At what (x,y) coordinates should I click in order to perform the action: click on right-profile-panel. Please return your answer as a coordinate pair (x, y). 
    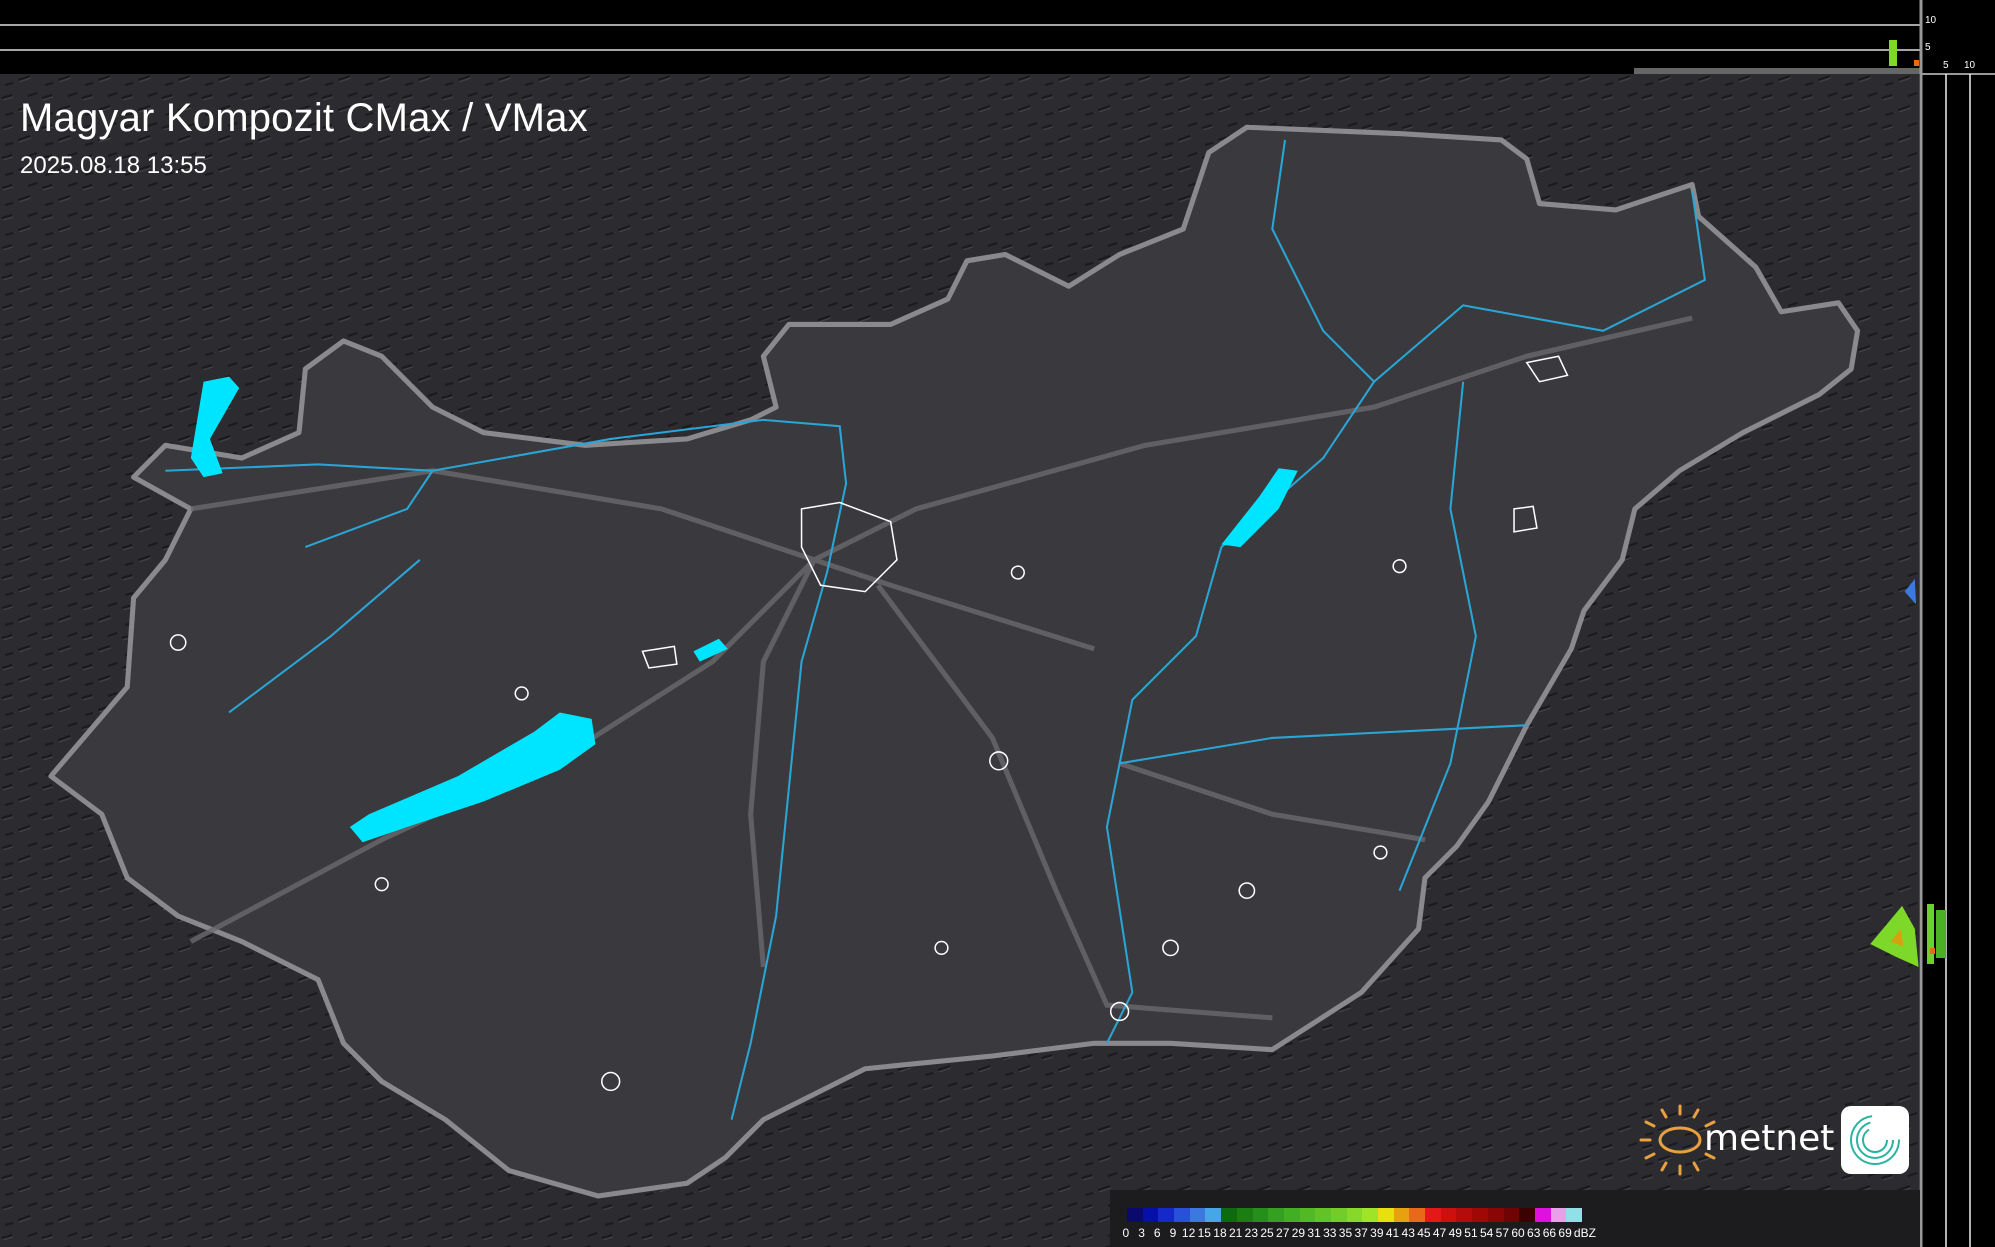
    Looking at the image, I should click on (1958, 660).